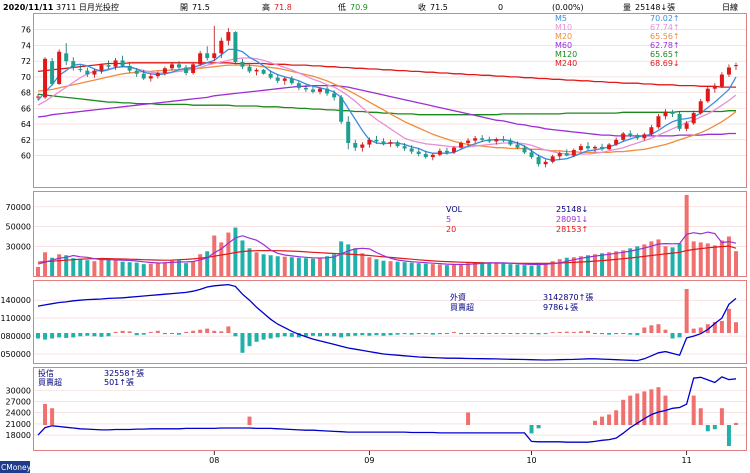 The image size is (750, 473). Describe the element at coordinates (386, 110) in the screenshot. I see `price-ma60-line` at that location.